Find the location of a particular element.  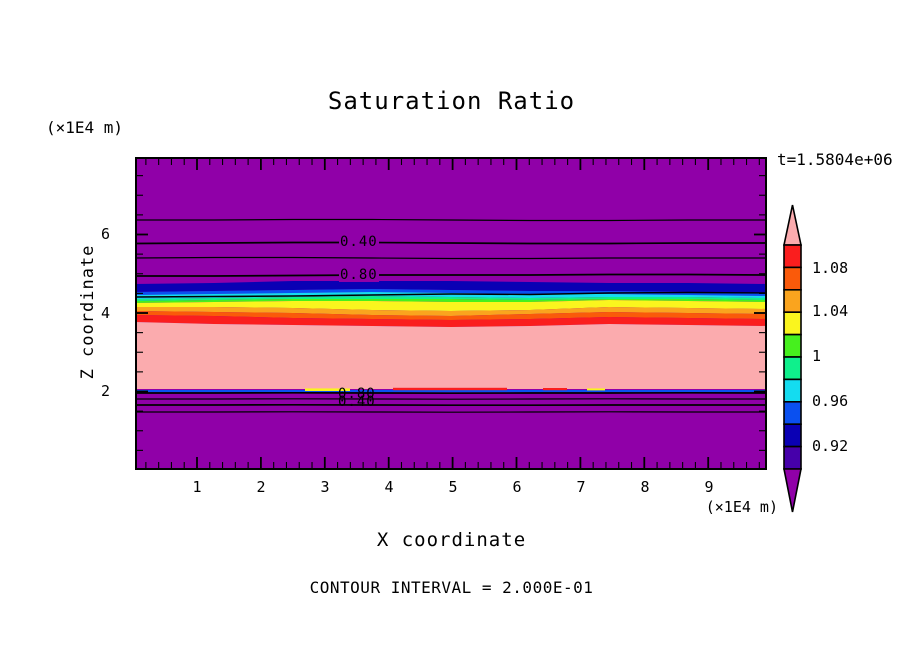

x-tick-label: 8 is located at coordinates (645, 487).